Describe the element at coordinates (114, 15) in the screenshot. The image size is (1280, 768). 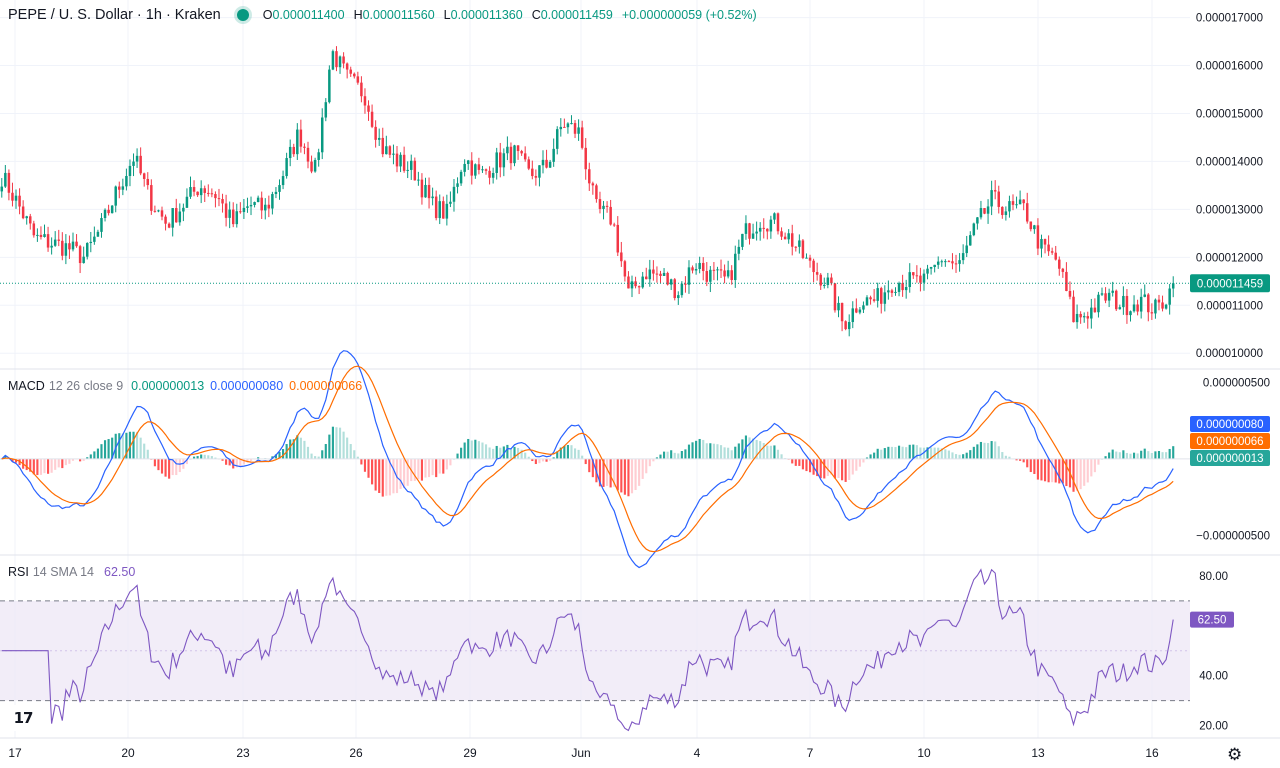
I see `symbol-title: PEPE / U. S. Dollar · 1h · Kraken` at that location.